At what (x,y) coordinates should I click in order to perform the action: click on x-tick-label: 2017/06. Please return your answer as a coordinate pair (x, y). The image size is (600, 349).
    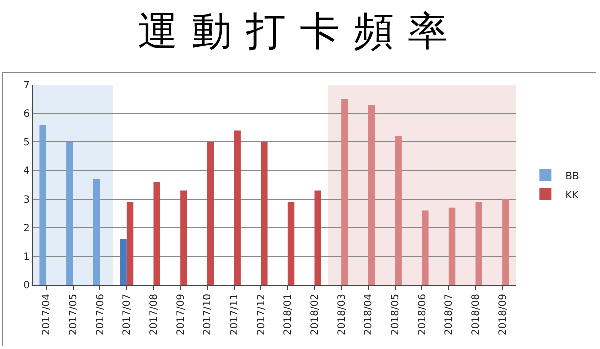
    Looking at the image, I should click on (100, 315).